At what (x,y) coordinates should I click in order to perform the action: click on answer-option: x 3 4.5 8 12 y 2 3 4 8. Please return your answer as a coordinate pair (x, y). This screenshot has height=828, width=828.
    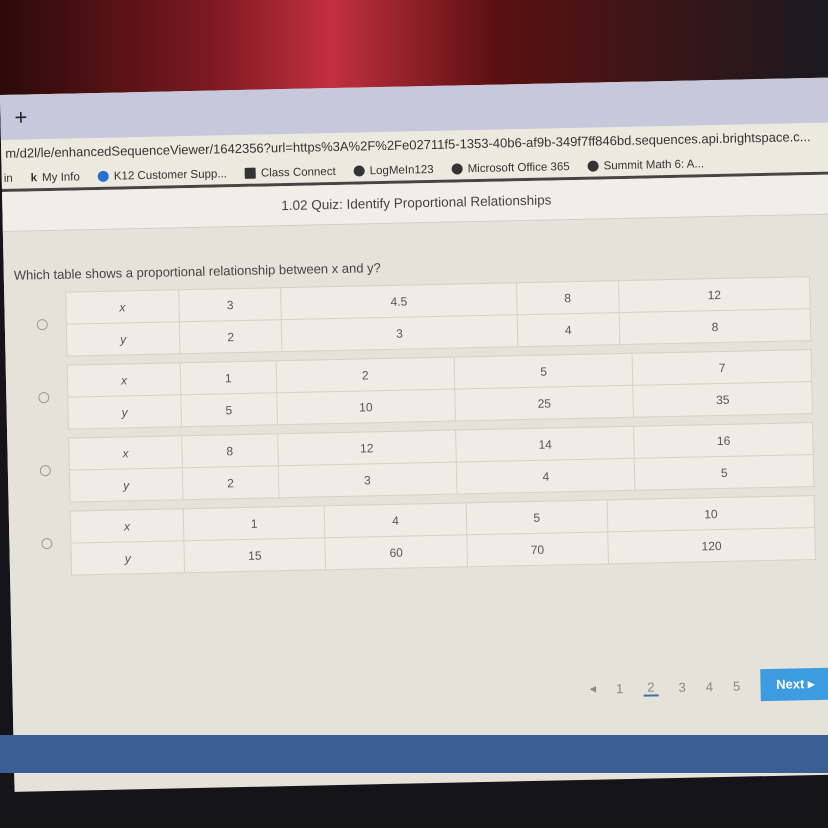
    Looking at the image, I should click on (418, 317).